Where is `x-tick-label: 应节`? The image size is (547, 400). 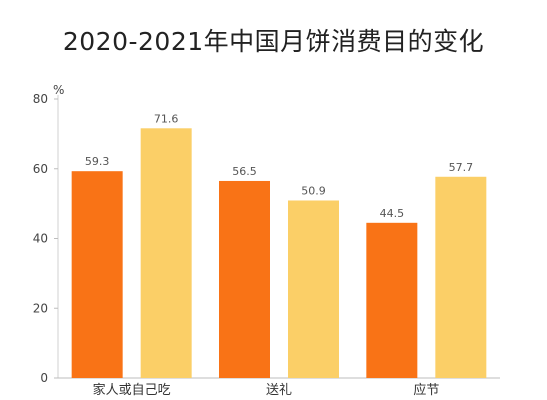 x-tick-label: 应节 is located at coordinates (426, 390).